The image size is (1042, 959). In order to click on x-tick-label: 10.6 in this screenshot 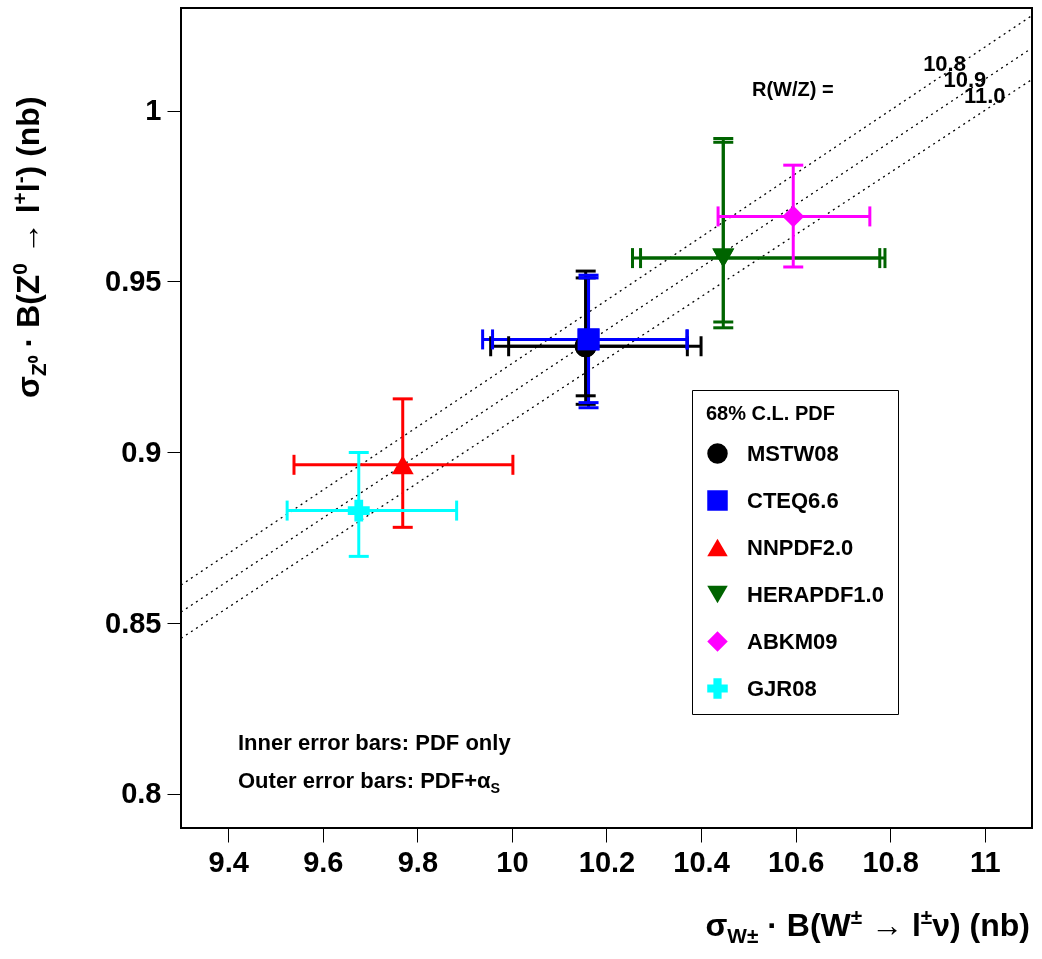, I will do `click(796, 861)`.